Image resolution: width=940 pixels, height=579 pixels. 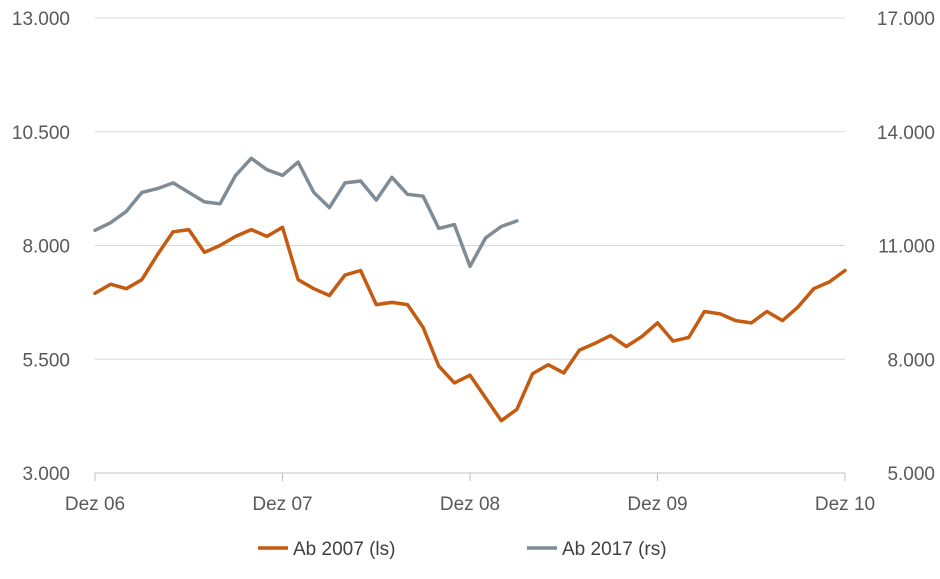 I want to click on y-left-tick-label: 13.000, so click(x=41, y=19).